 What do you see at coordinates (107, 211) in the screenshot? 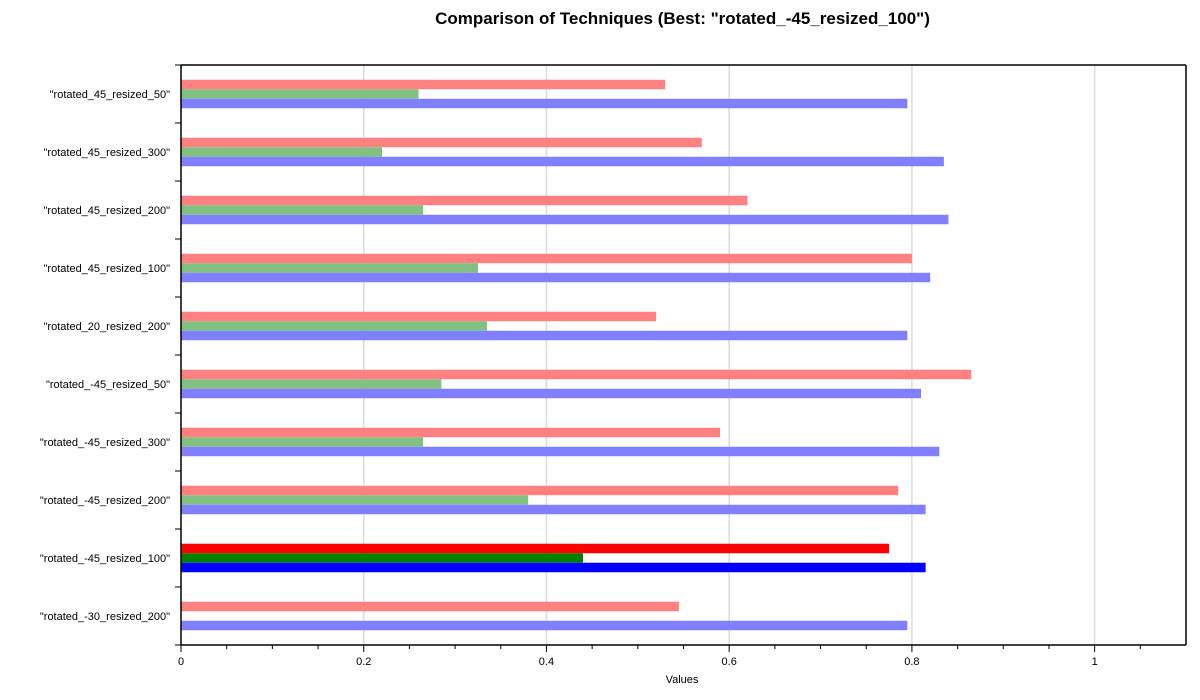
I see `category-label: "rotated_45_resized_200"` at bounding box center [107, 211].